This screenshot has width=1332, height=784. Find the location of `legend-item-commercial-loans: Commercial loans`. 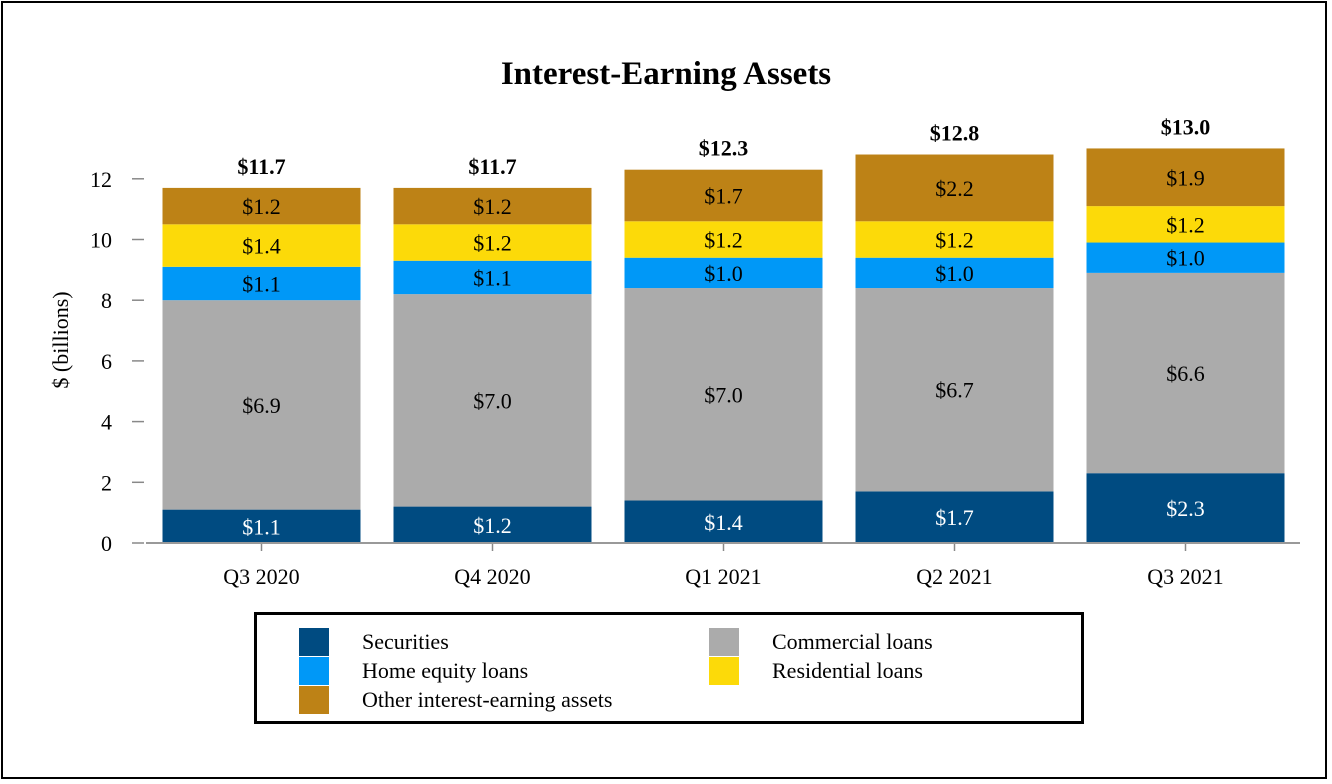

legend-item-commercial-loans: Commercial loans is located at coordinates (821, 642).